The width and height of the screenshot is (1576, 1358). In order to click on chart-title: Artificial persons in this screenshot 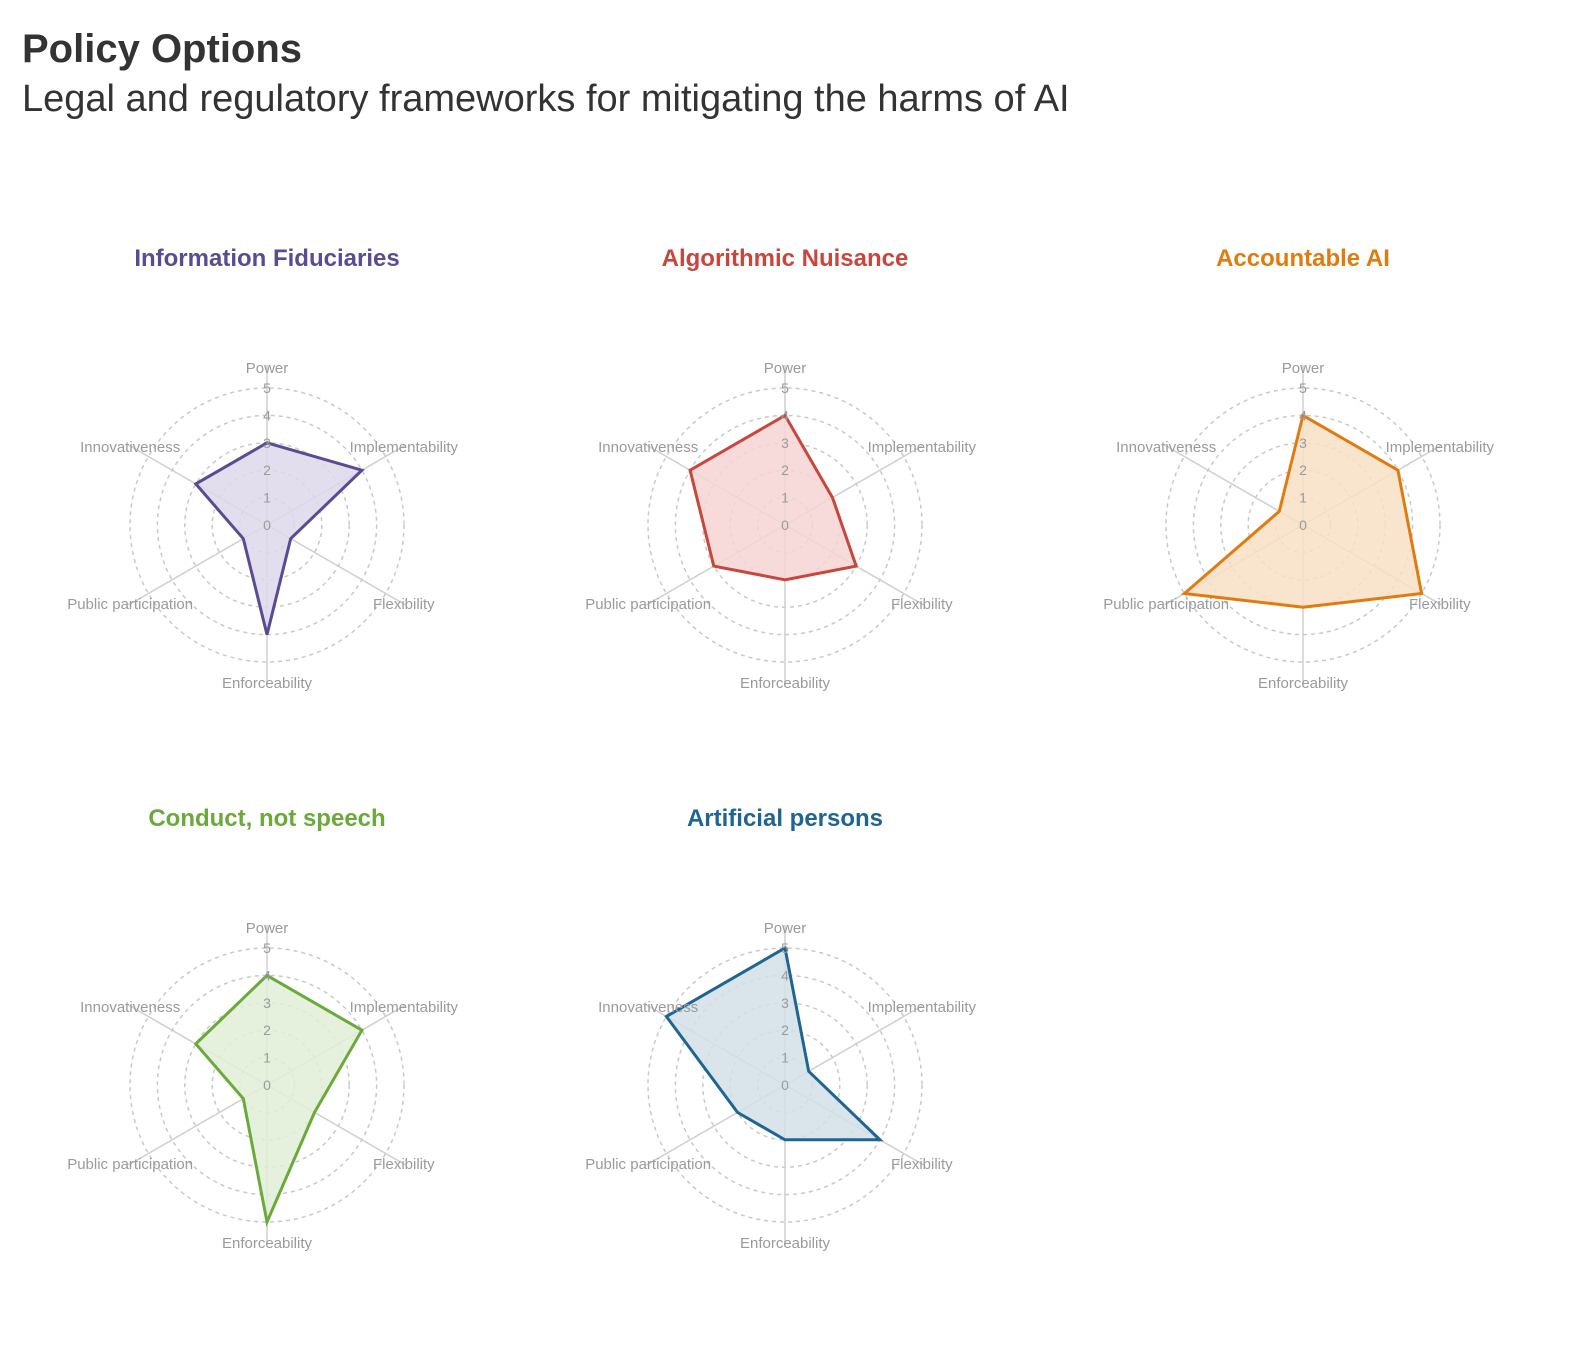, I will do `click(785, 818)`.